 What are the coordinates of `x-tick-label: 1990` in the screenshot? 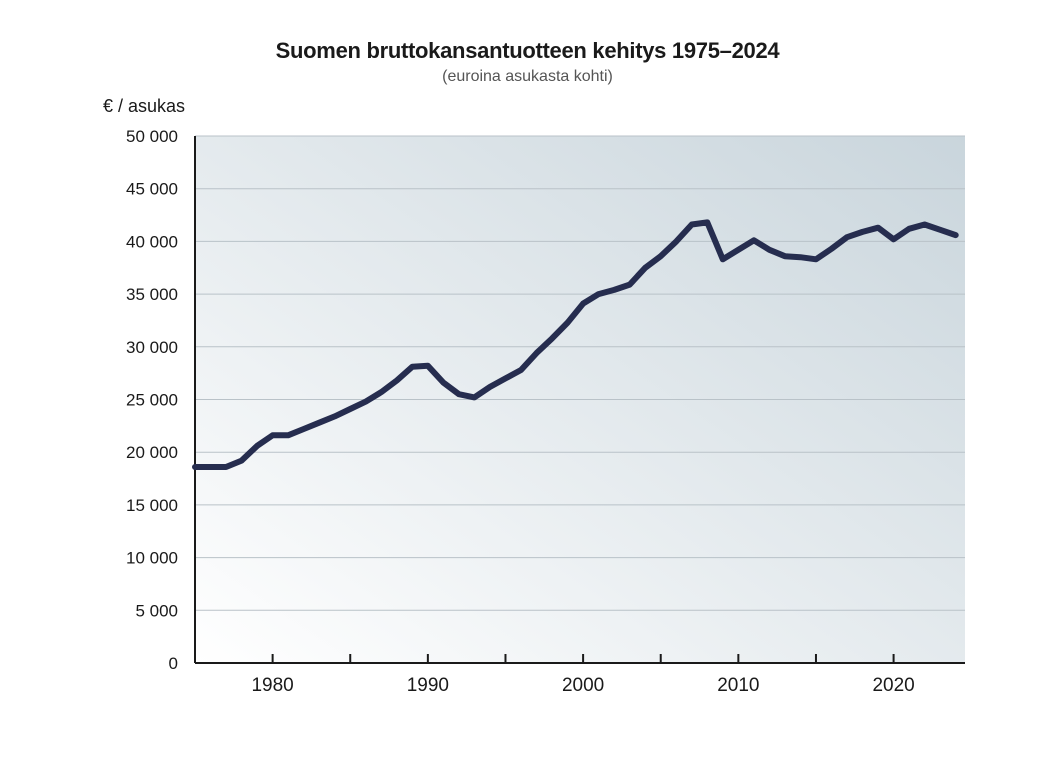 It's located at (428, 685).